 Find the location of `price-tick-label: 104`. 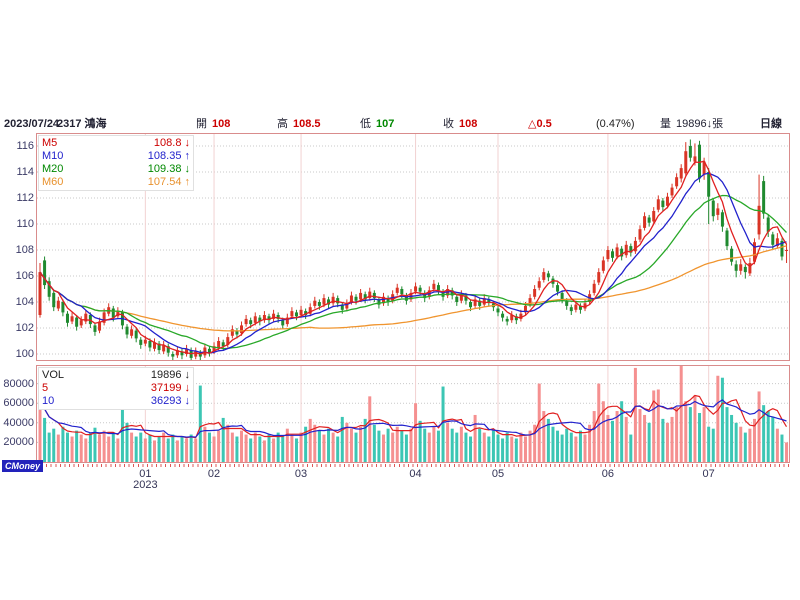

price-tick-label: 104 is located at coordinates (24, 302).